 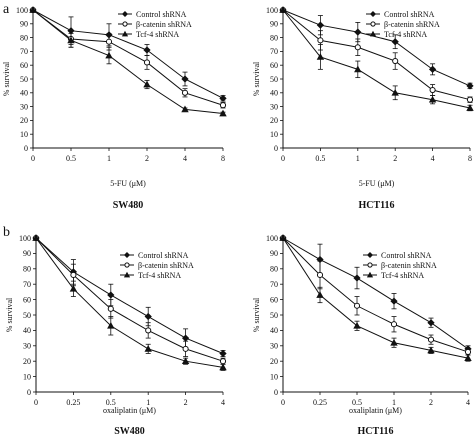 What do you see at coordinates (377, 183) in the screenshot?
I see `x-axis-title: 5-FU (μM)` at bounding box center [377, 183].